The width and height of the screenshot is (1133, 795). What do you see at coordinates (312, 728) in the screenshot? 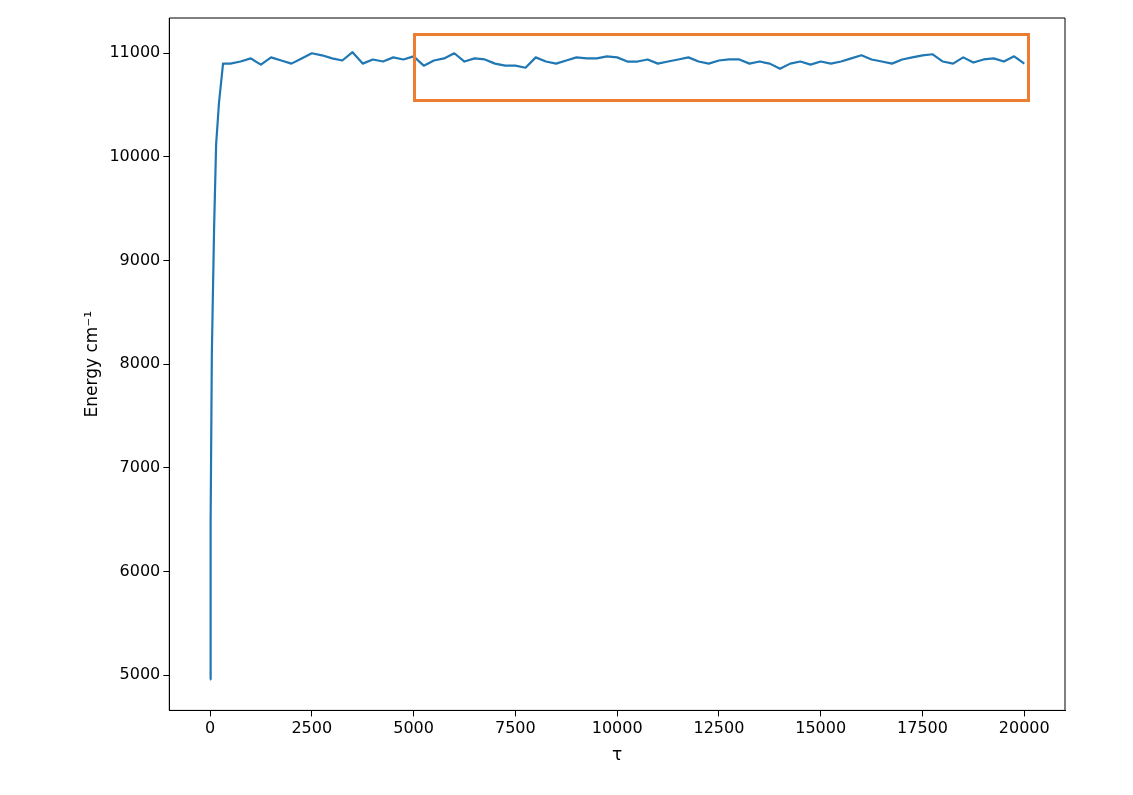
I see `x-tick-label: 2500` at bounding box center [312, 728].